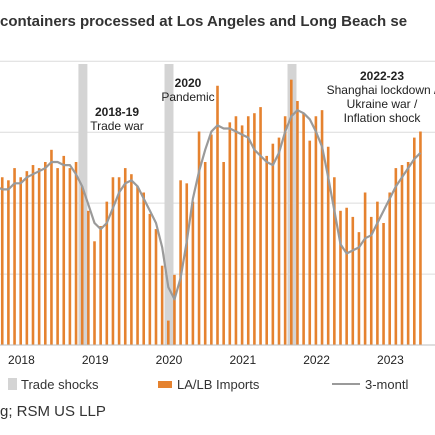  Describe the element at coordinates (165, 384) in the screenshot. I see `imports-swatch` at that location.